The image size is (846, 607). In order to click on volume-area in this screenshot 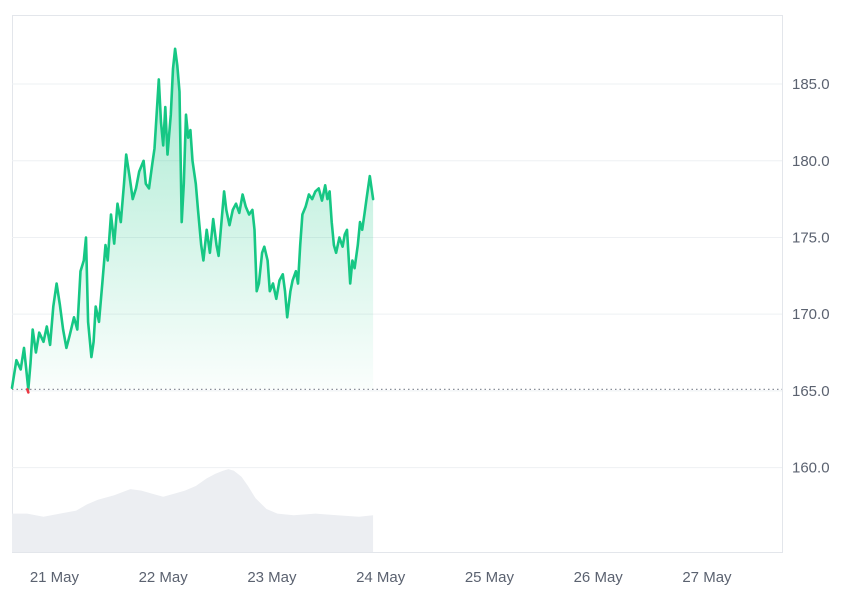, I will do `click(193, 510)`.